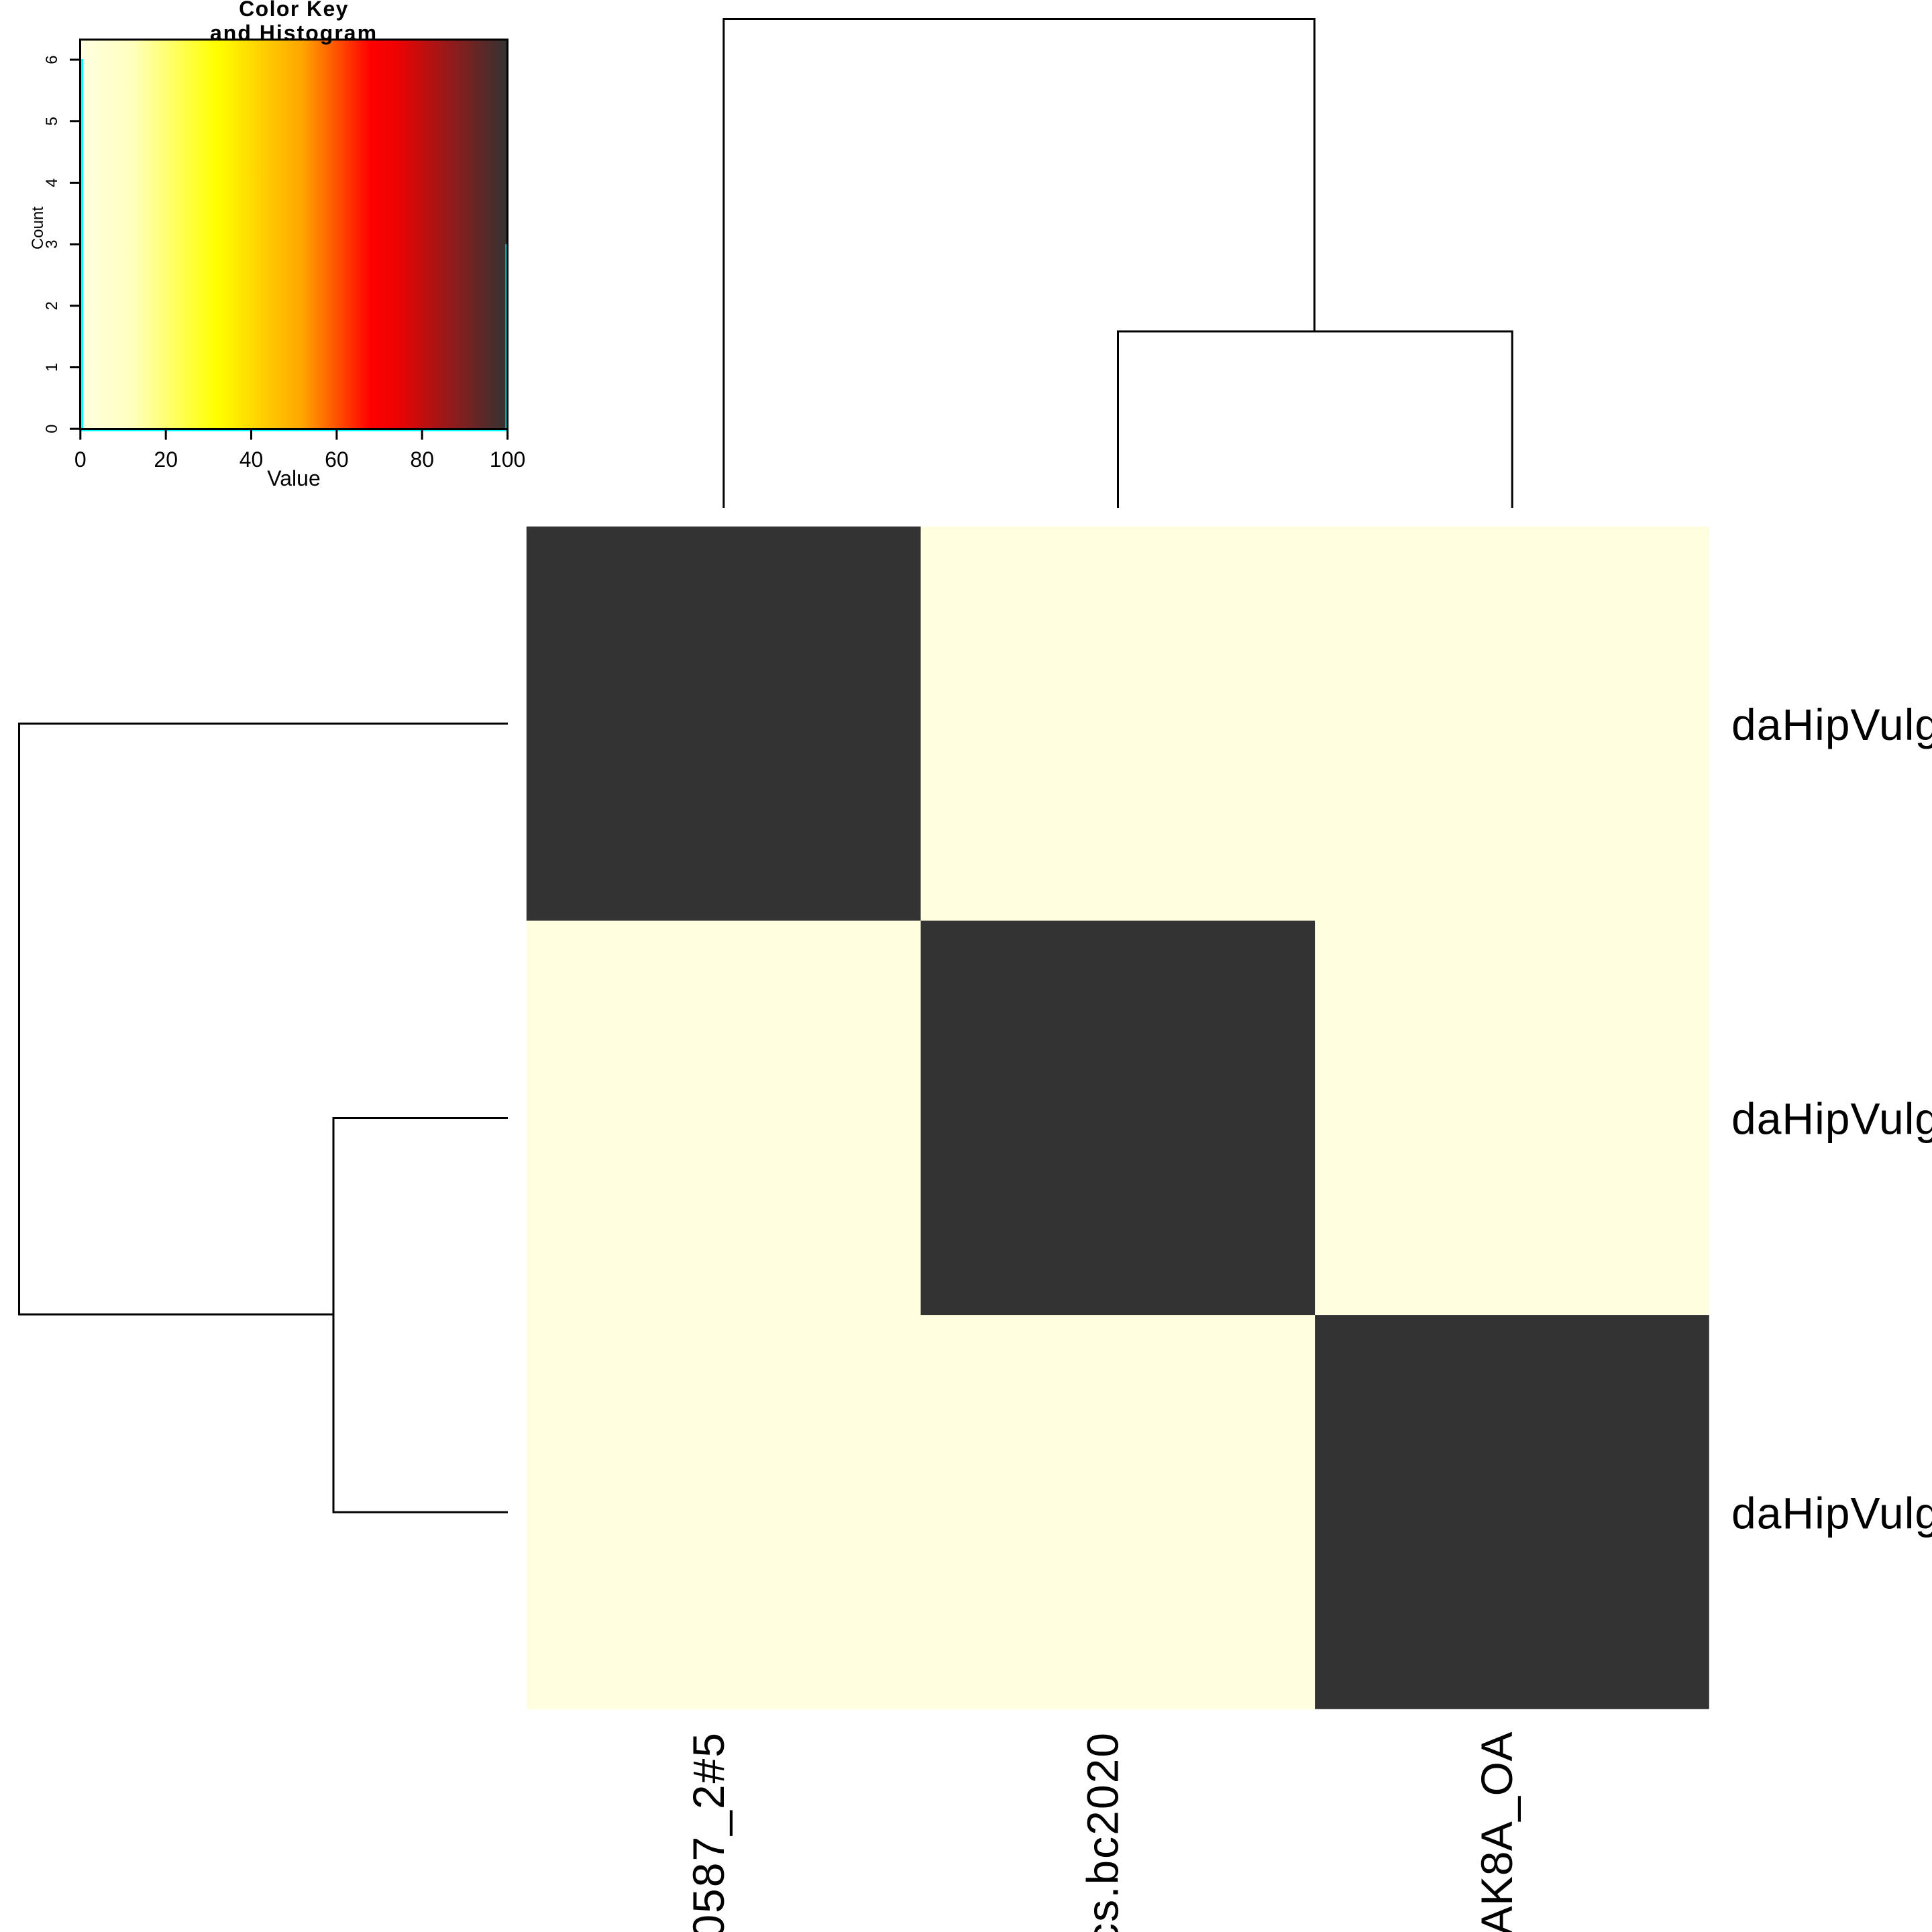 The height and width of the screenshot is (1932, 1932). I want to click on svg-text: 40, so click(251, 459).